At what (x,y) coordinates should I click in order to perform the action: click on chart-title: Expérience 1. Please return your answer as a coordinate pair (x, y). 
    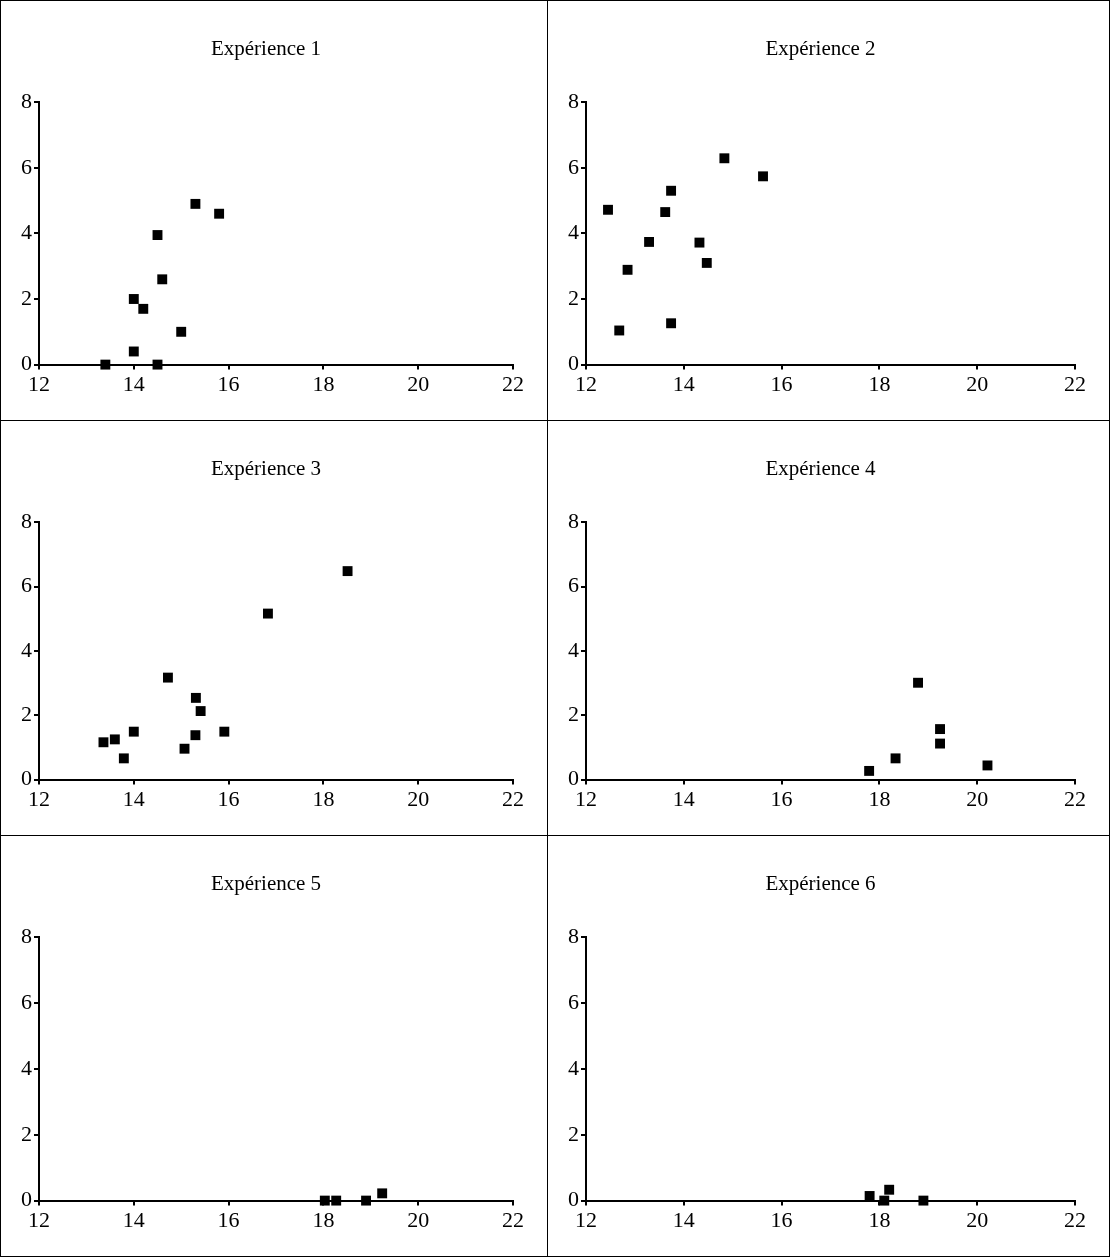
    Looking at the image, I should click on (266, 48).